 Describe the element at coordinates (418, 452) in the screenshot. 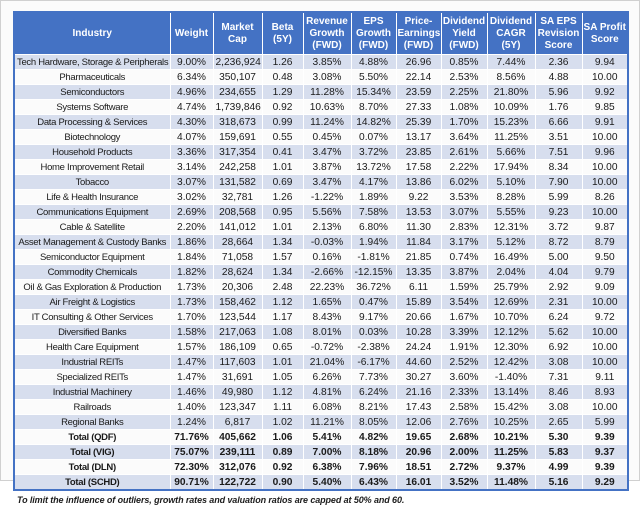

I see `value-cell: 20.96` at that location.